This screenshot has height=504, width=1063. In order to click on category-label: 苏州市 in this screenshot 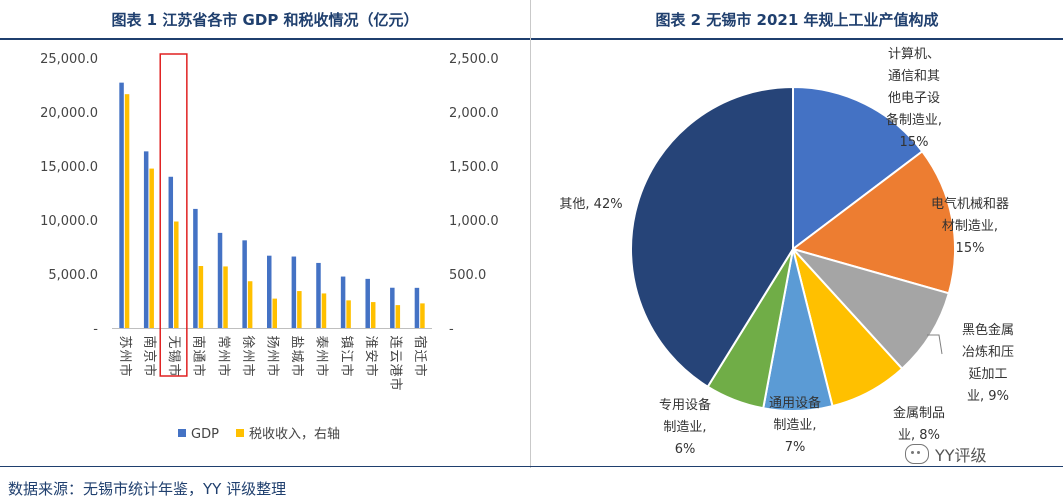, I will do `click(125, 355)`.